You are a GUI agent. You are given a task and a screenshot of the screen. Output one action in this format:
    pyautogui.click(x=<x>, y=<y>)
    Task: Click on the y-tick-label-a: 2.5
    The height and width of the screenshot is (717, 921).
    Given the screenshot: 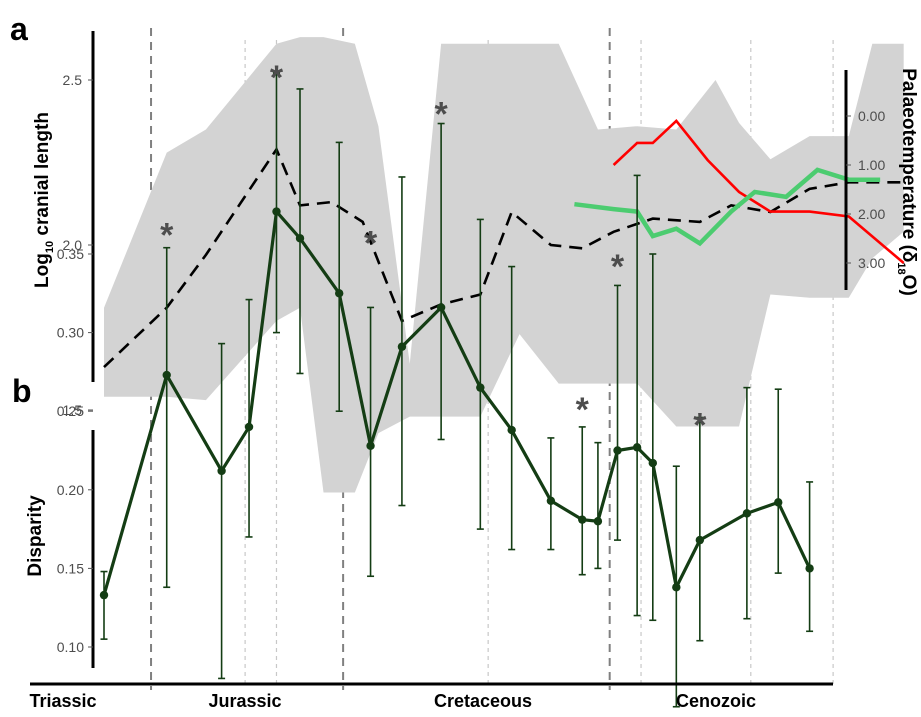 What is the action you would take?
    pyautogui.click(x=73, y=80)
    